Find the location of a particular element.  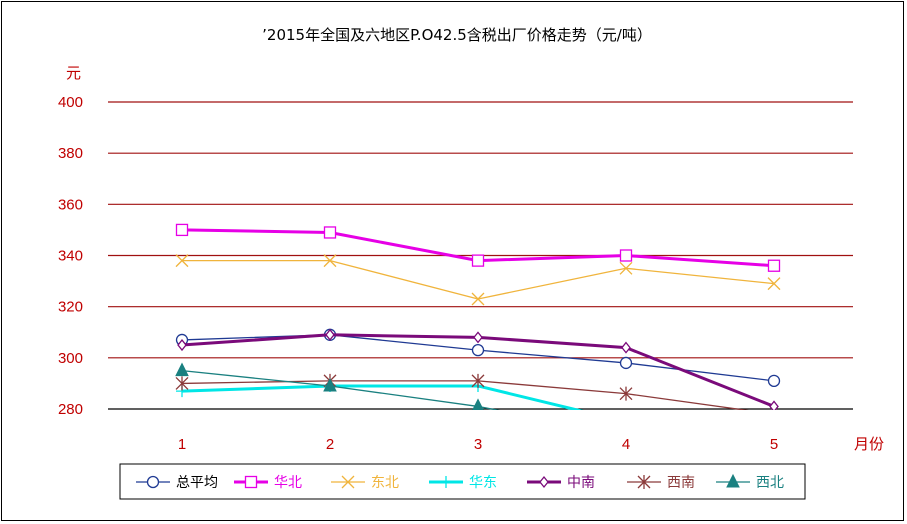

x-tick-label: 1 is located at coordinates (182, 444).